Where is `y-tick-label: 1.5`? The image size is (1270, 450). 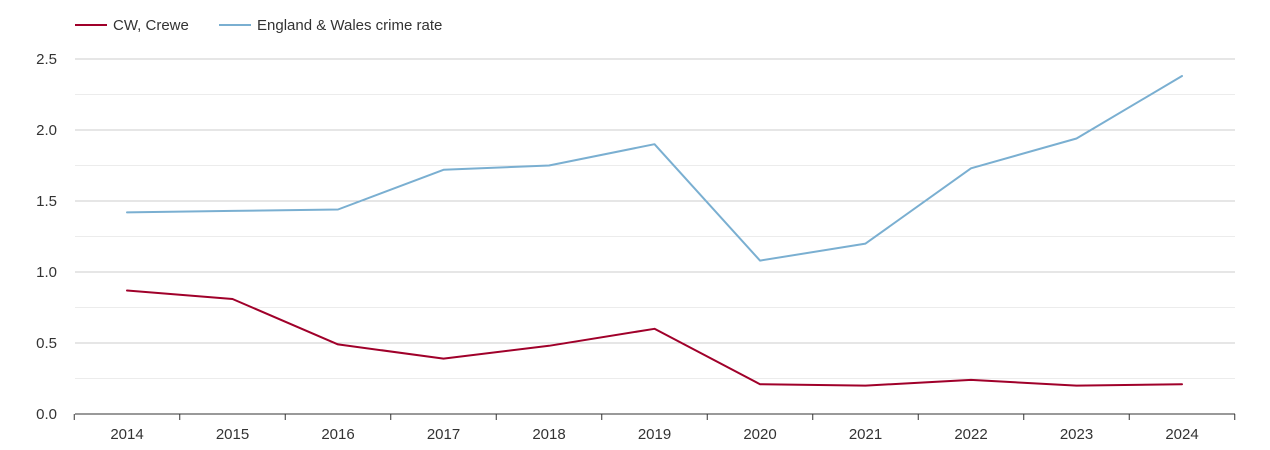 y-tick-label: 1.5 is located at coordinates (46, 201).